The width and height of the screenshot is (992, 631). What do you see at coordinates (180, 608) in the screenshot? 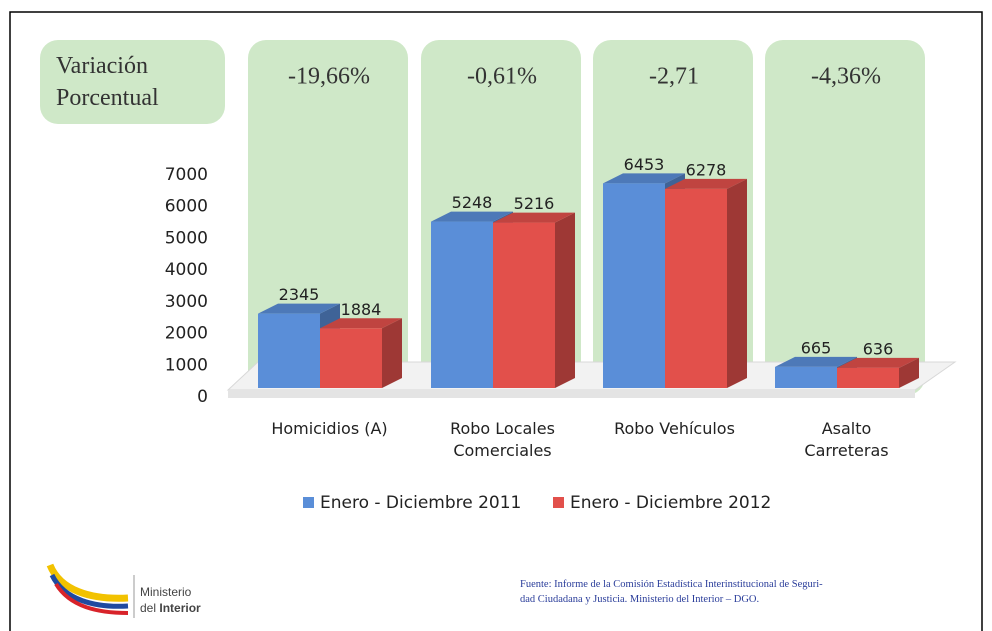
I see `logo-text: Interior` at bounding box center [180, 608].